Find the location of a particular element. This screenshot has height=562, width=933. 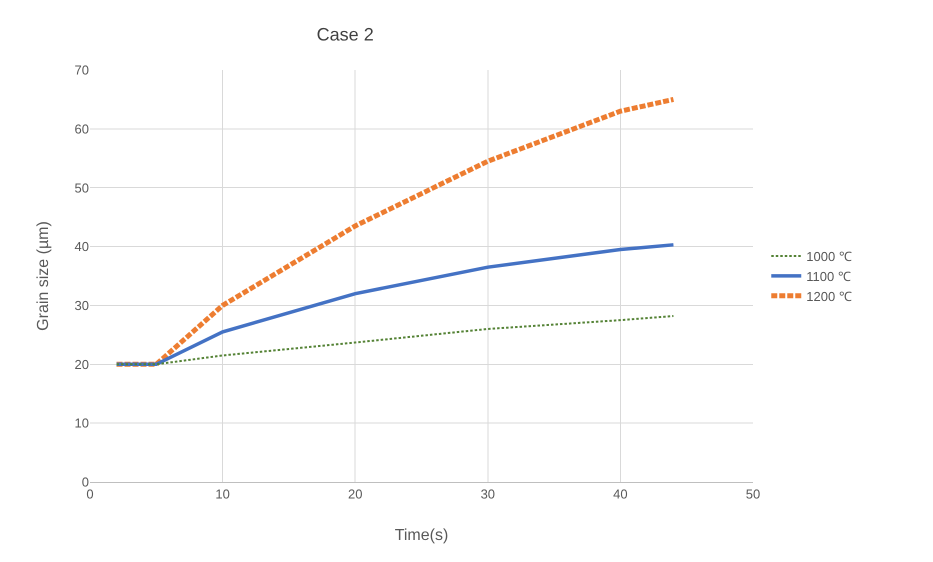

chart-title: Case 2 is located at coordinates (345, 34).